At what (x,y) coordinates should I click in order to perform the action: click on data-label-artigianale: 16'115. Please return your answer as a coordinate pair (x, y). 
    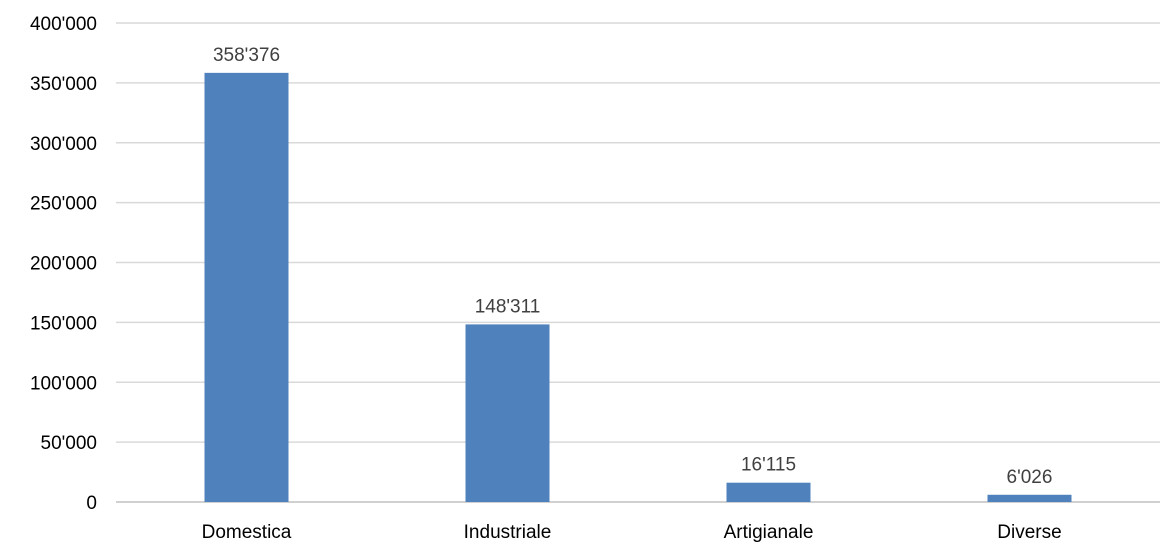
    Looking at the image, I should click on (768, 465).